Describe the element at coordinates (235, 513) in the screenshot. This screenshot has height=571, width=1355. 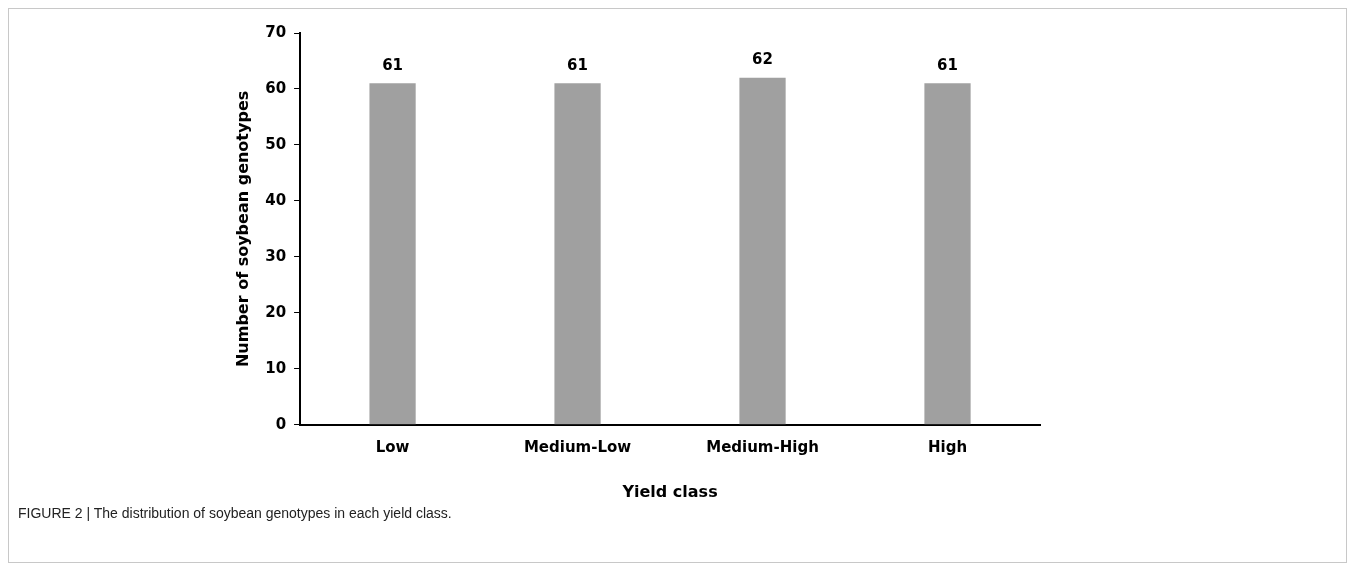
I see `caption: FIGURE 2 | The distribution of soybean genotypes in each yield class.` at that location.